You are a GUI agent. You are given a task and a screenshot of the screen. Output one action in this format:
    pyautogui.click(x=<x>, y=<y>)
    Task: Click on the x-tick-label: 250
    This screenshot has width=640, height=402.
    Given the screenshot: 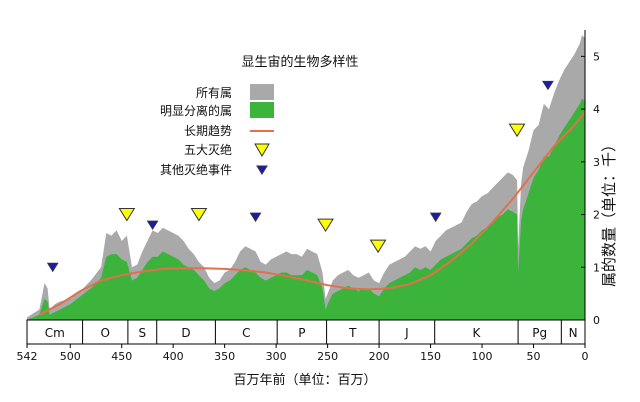 What is the action you would take?
    pyautogui.click(x=327, y=356)
    